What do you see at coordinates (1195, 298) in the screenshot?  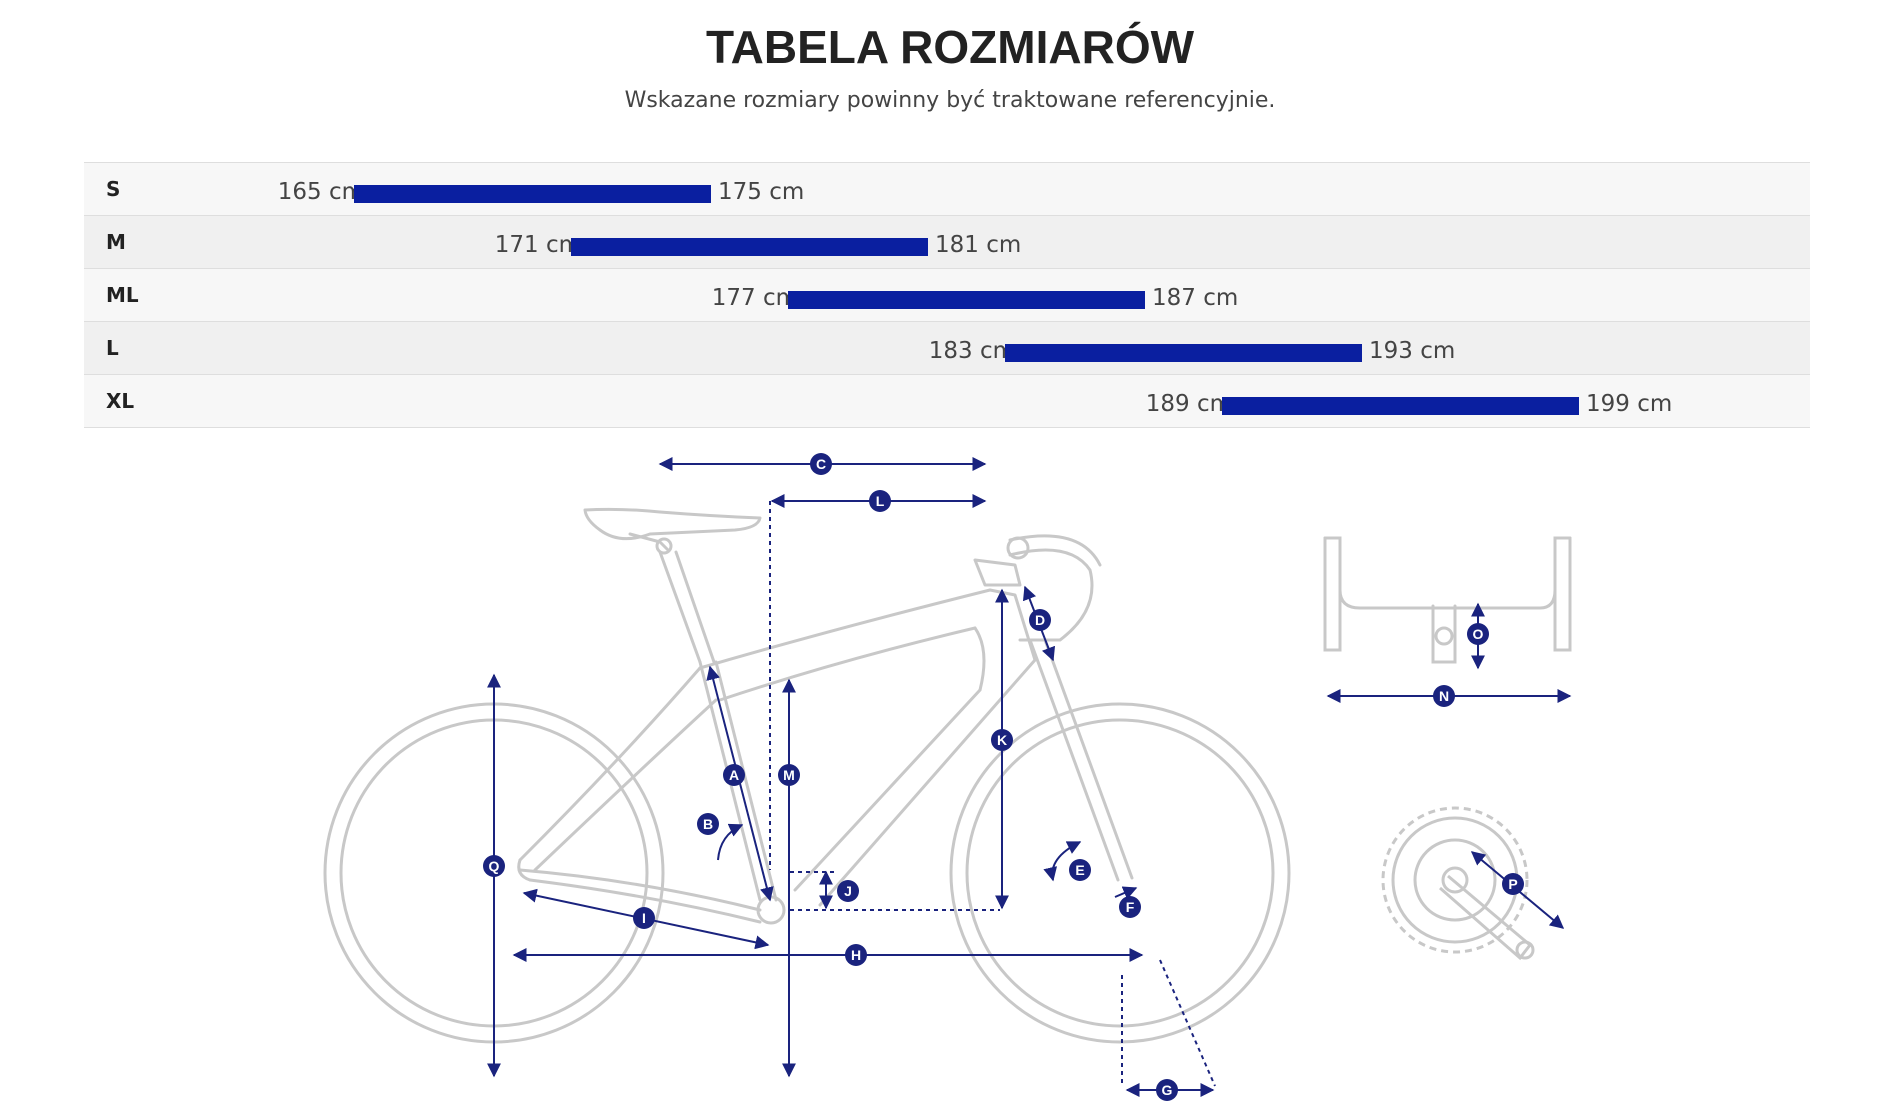 I see `height-max-label: 187 cm` at bounding box center [1195, 298].